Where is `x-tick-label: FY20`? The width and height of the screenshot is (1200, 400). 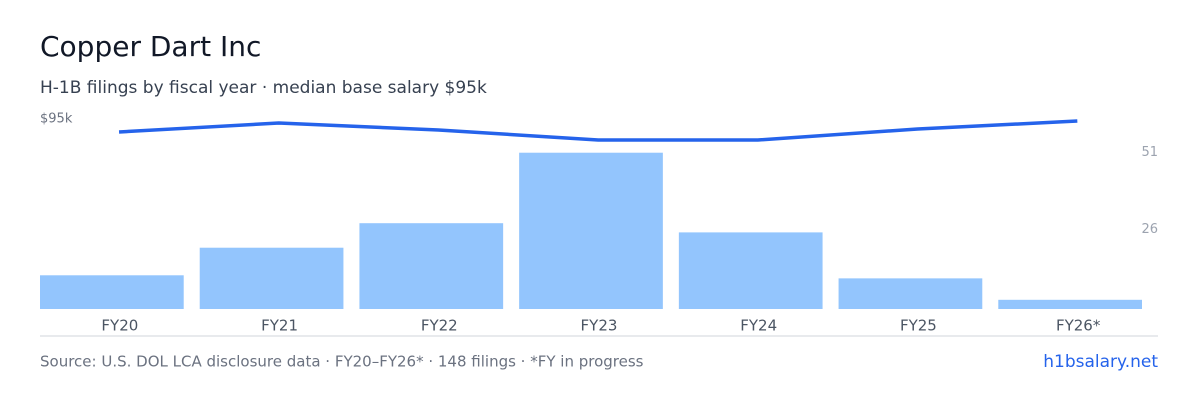
x-tick-label: FY20 is located at coordinates (119, 326).